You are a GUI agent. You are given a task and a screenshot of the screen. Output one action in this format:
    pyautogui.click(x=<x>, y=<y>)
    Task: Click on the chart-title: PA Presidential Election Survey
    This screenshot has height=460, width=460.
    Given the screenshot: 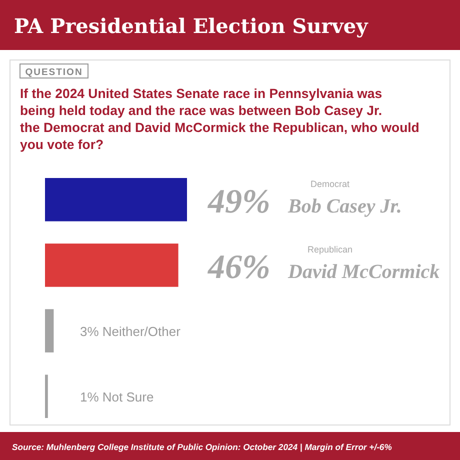 What is the action you would take?
    pyautogui.click(x=192, y=26)
    